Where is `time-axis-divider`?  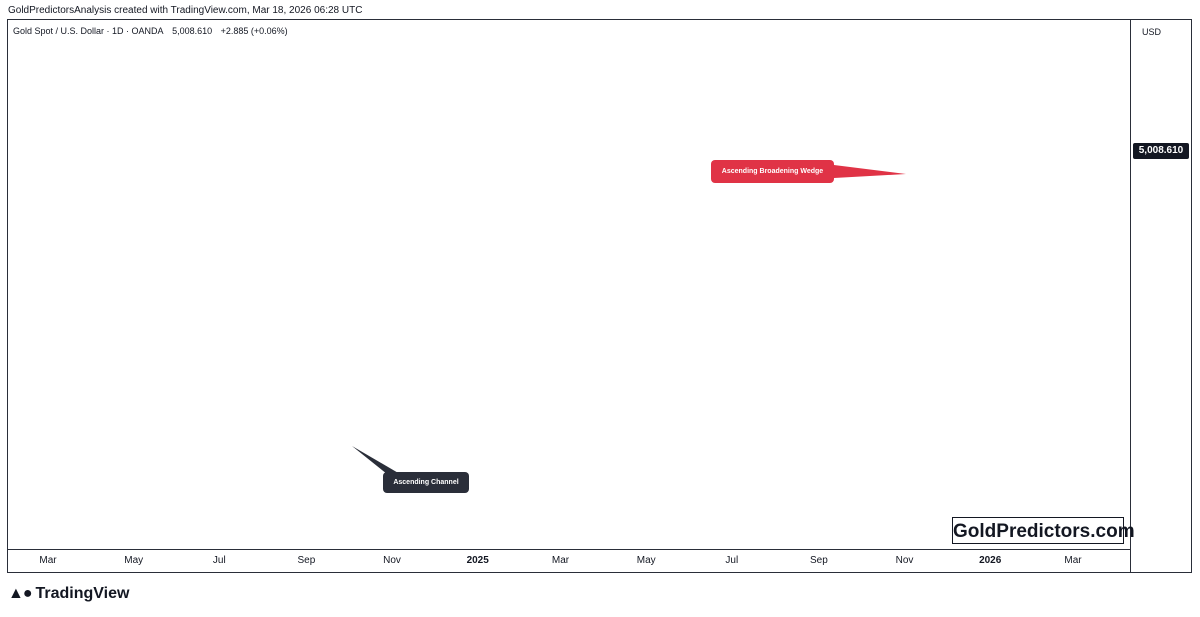
time-axis-divider is located at coordinates (569, 549).